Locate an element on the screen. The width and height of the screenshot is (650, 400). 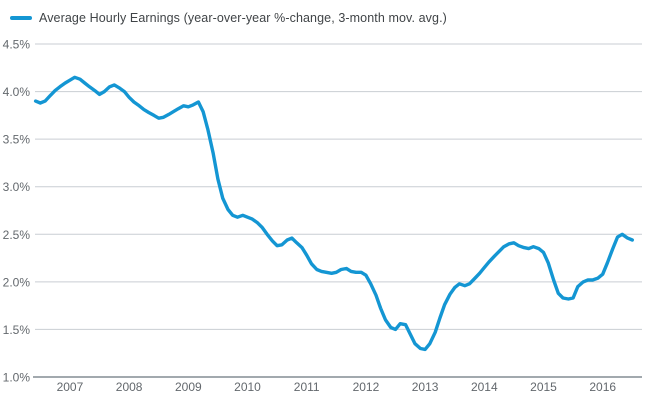
x-tick-label: 2007 is located at coordinates (70, 387).